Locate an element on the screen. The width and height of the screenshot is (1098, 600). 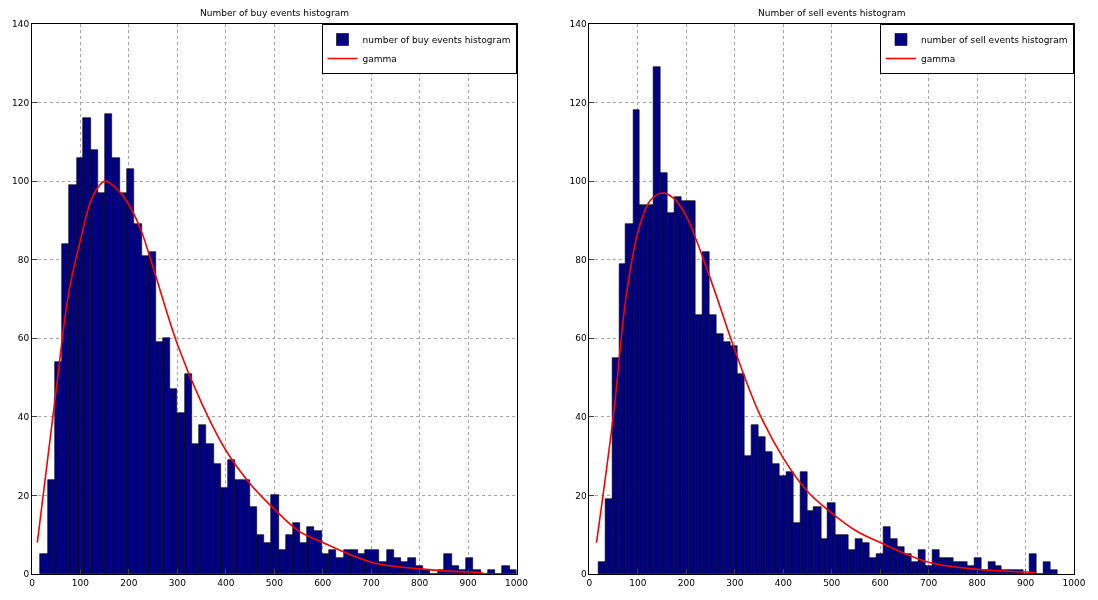
chart-title: Number of buy events histogram is located at coordinates (274, 13).